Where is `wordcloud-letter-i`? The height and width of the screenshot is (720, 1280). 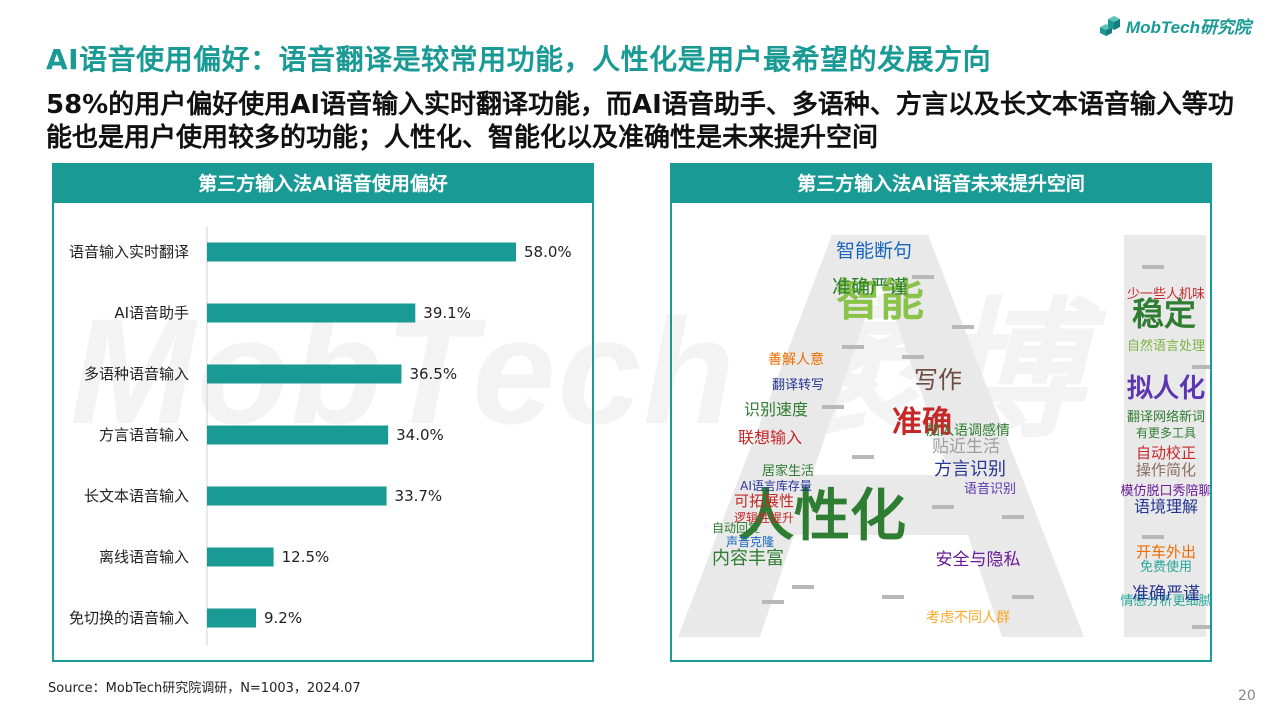 wordcloud-letter-i is located at coordinates (1165, 436).